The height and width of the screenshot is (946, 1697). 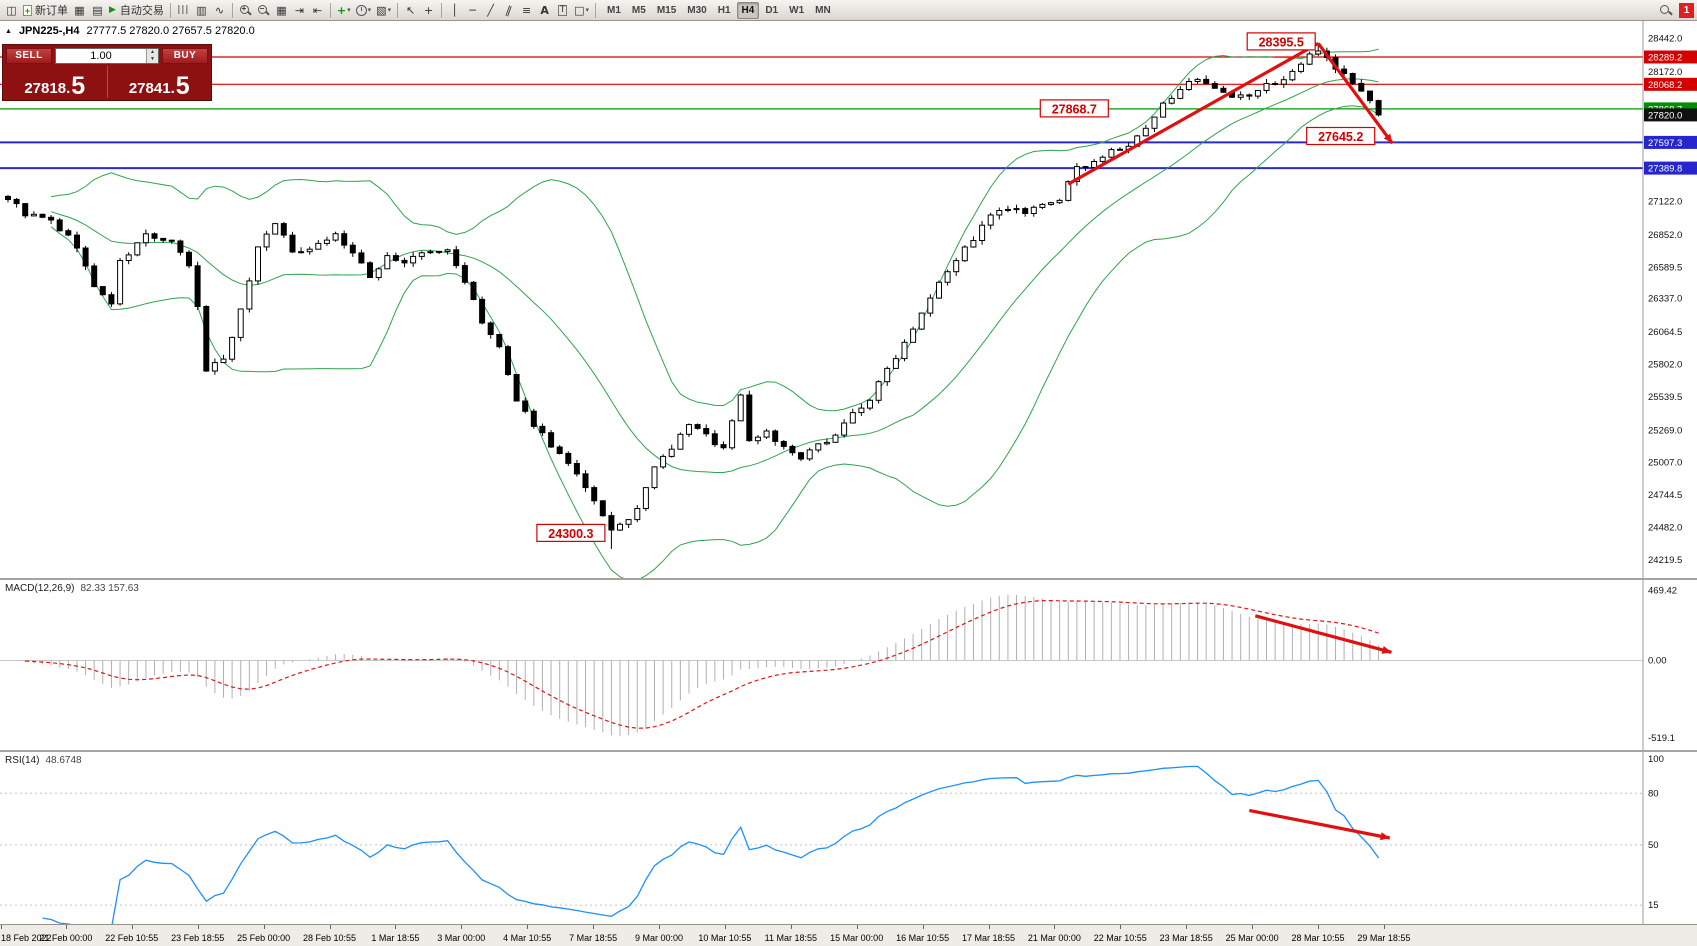 I want to click on play-icon: ▶, so click(x=113, y=9).